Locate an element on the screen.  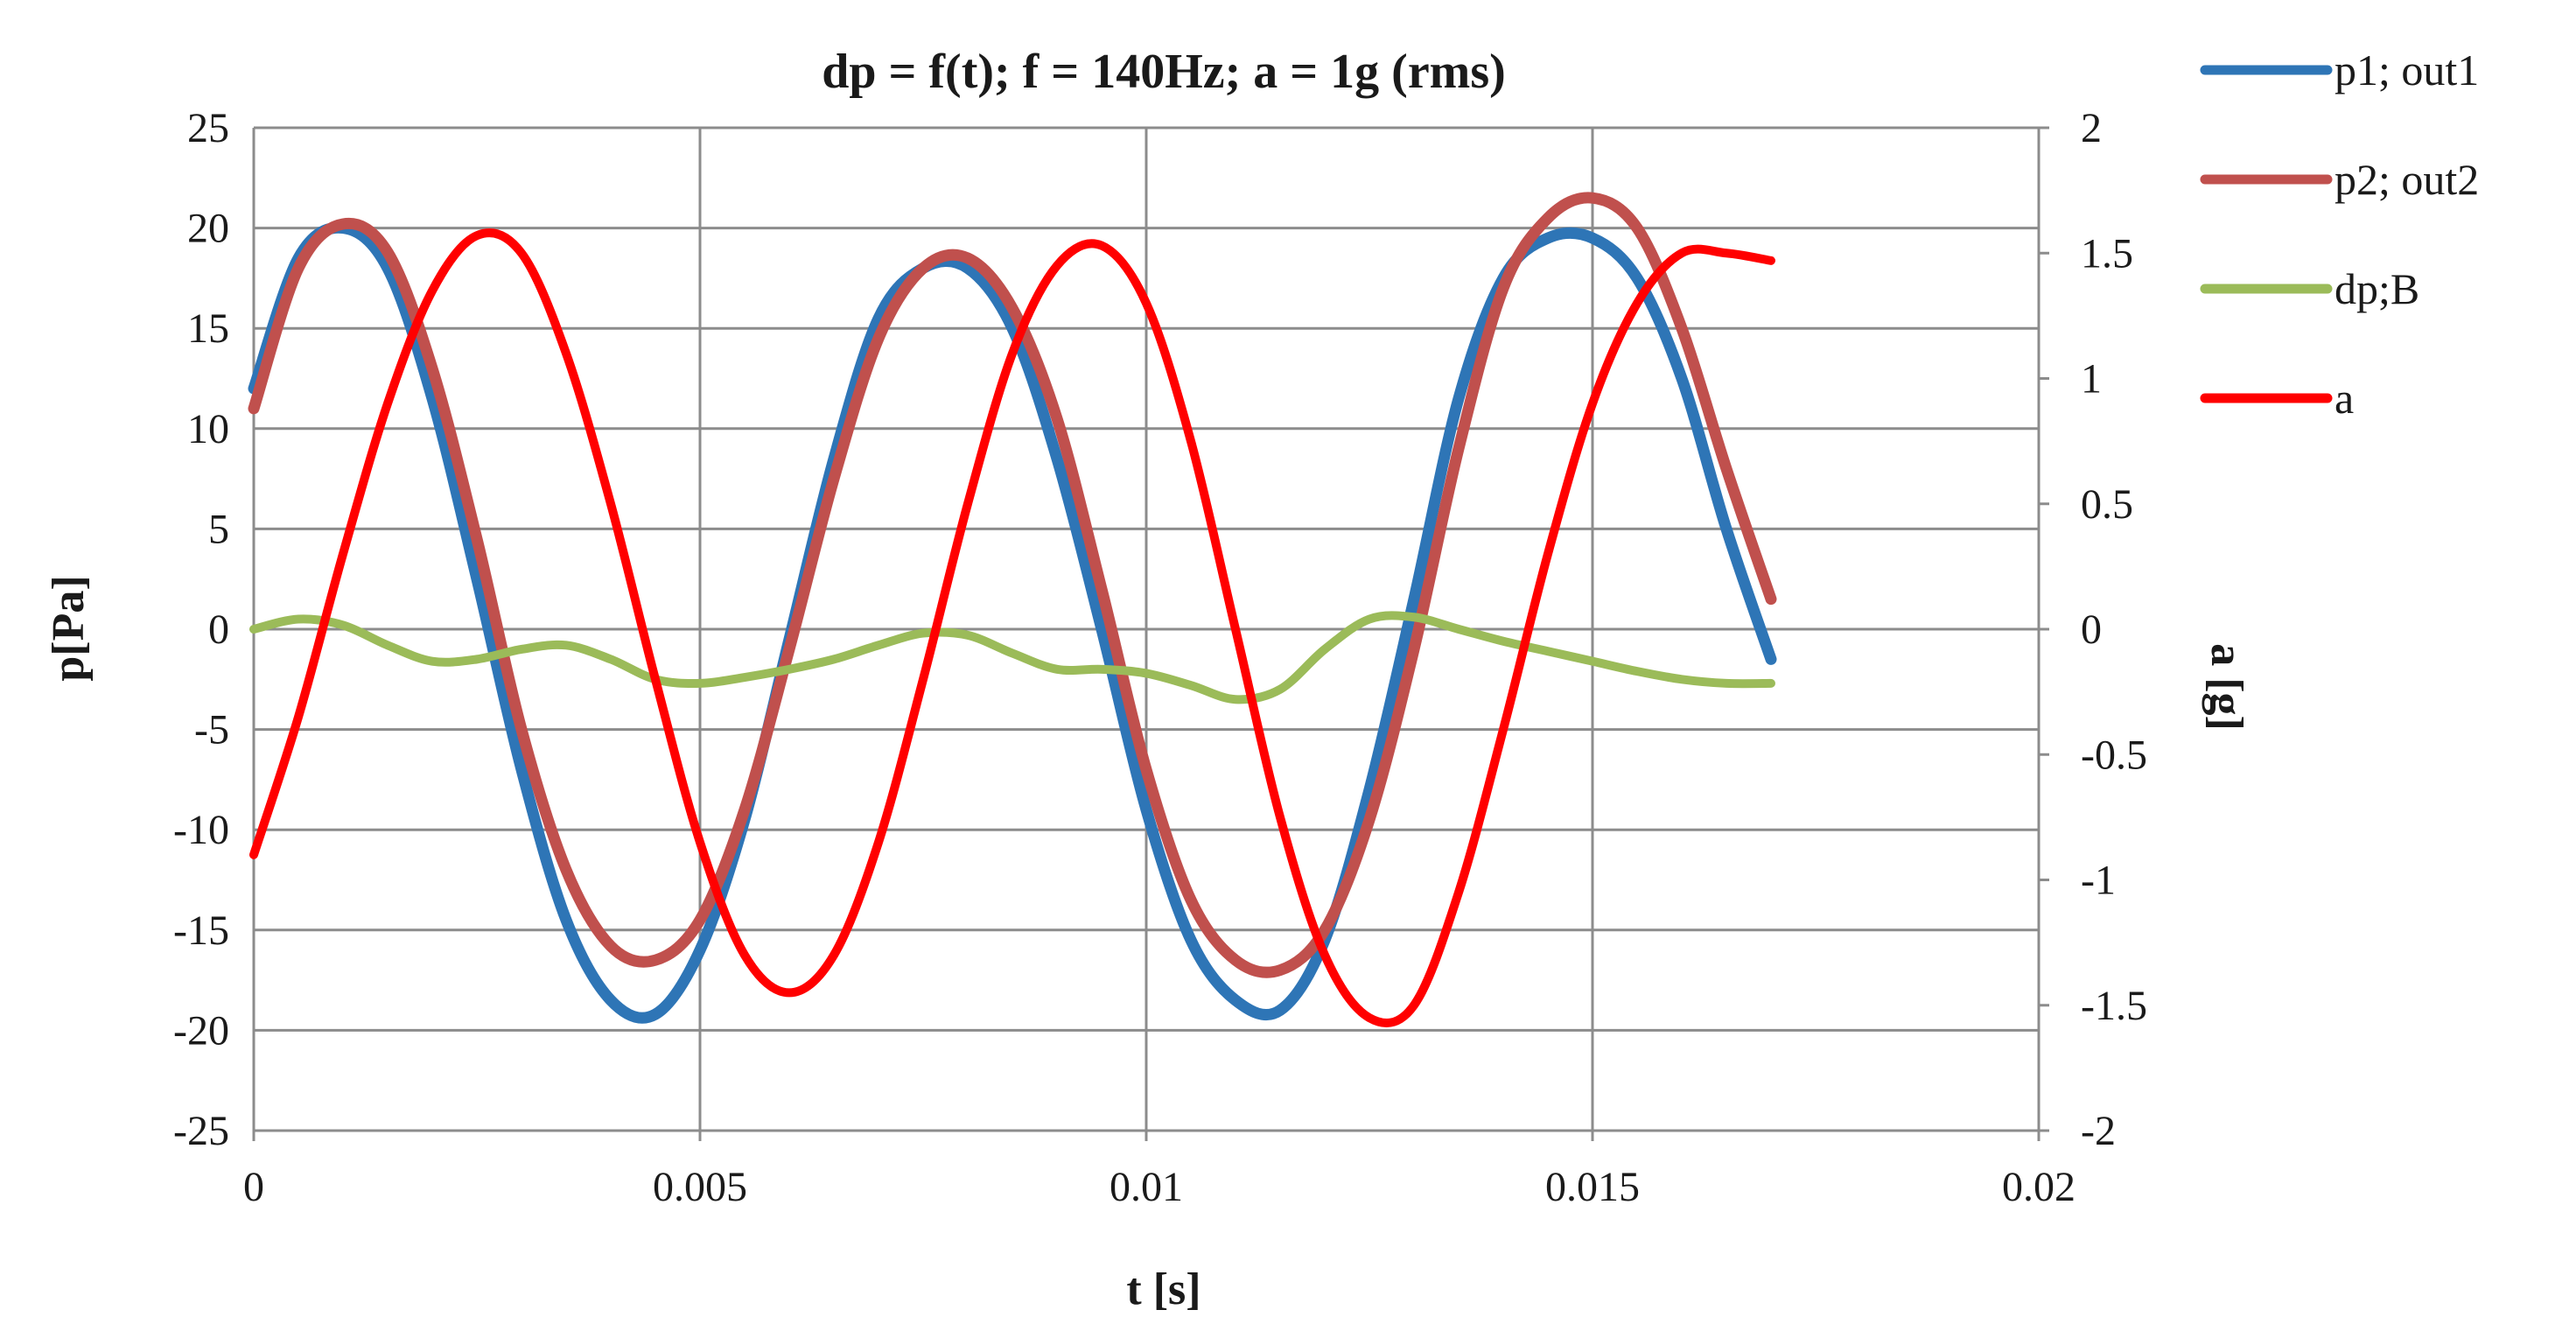
legend-label-p2-out2: p2; out2 is located at coordinates (2406, 179).